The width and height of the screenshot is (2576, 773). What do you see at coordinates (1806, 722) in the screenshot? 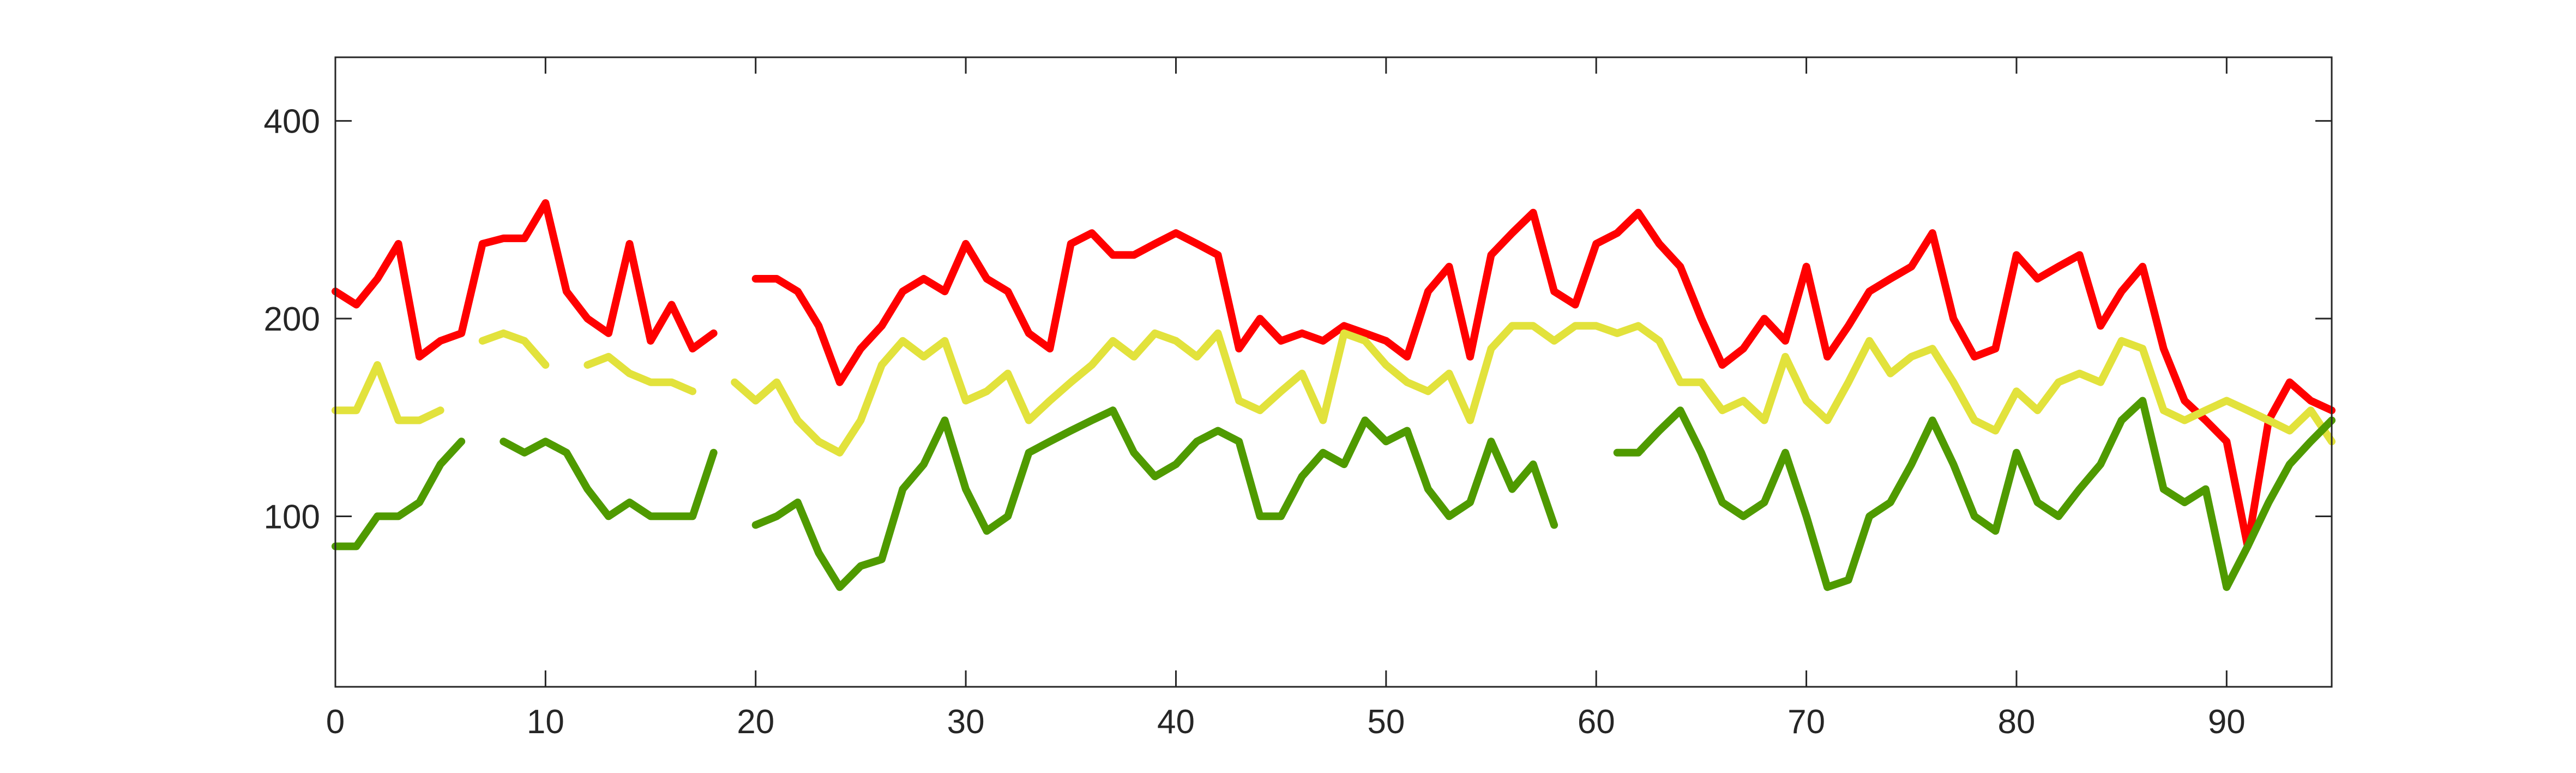
I see `x-tick-label: 70` at bounding box center [1806, 722].